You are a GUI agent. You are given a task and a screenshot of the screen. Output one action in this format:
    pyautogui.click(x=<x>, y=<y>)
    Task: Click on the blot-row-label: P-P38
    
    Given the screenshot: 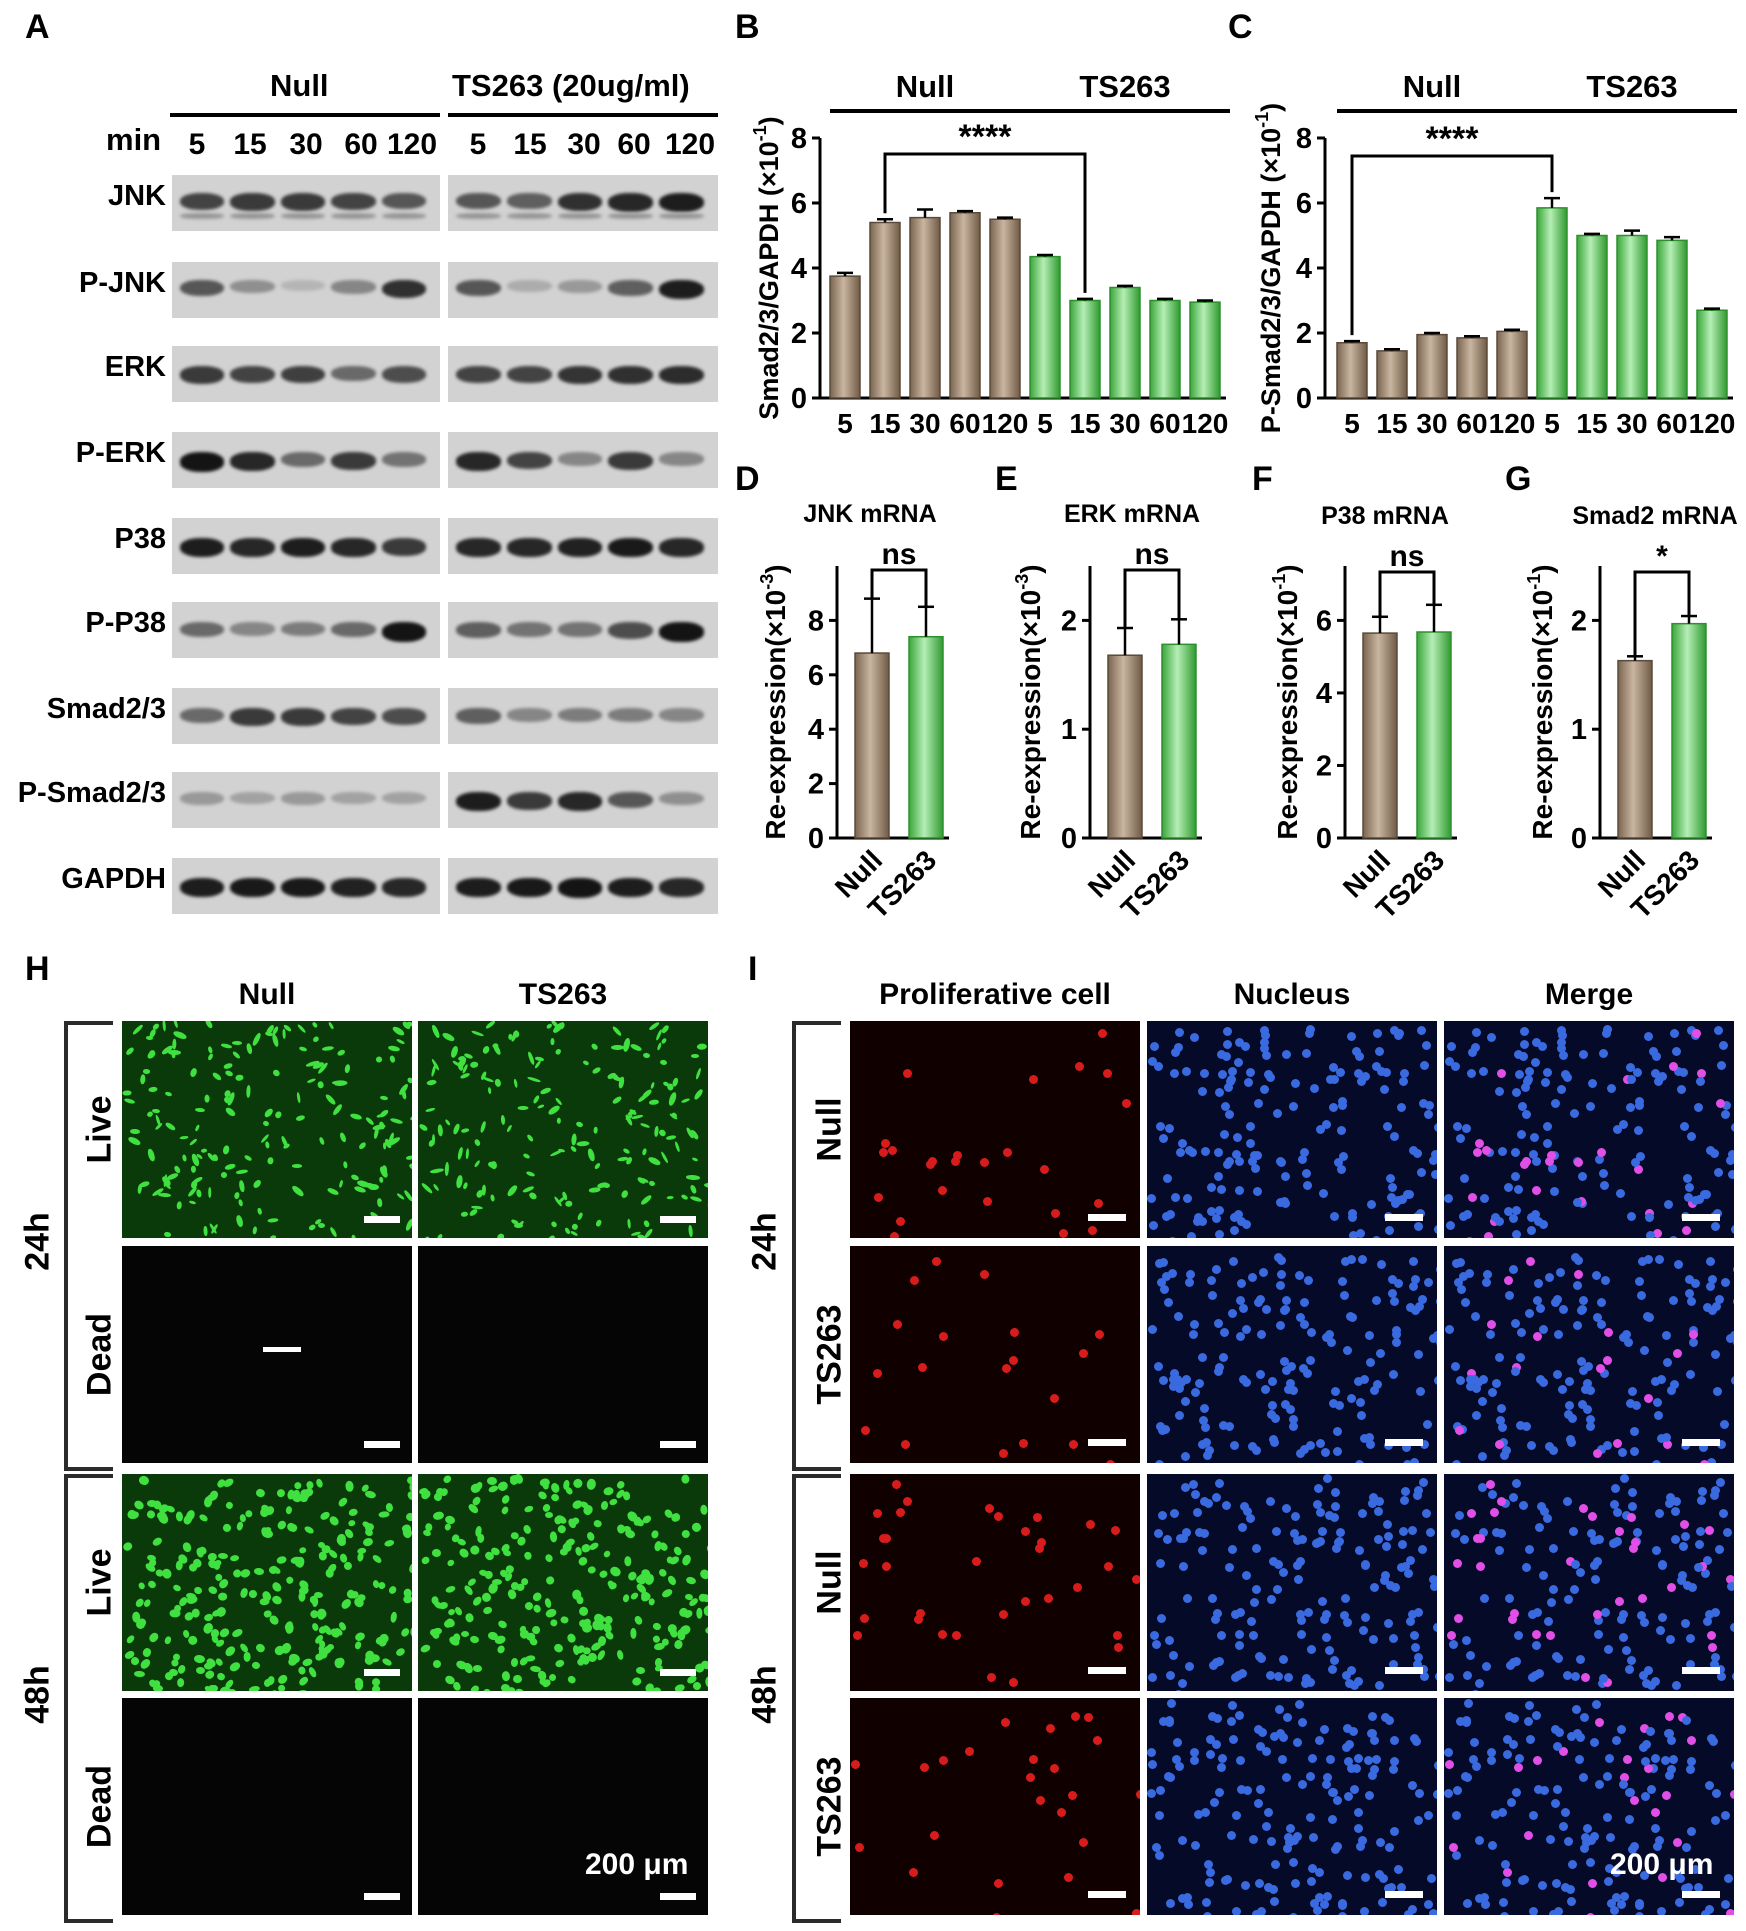 What is the action you would take?
    pyautogui.click(x=125, y=623)
    